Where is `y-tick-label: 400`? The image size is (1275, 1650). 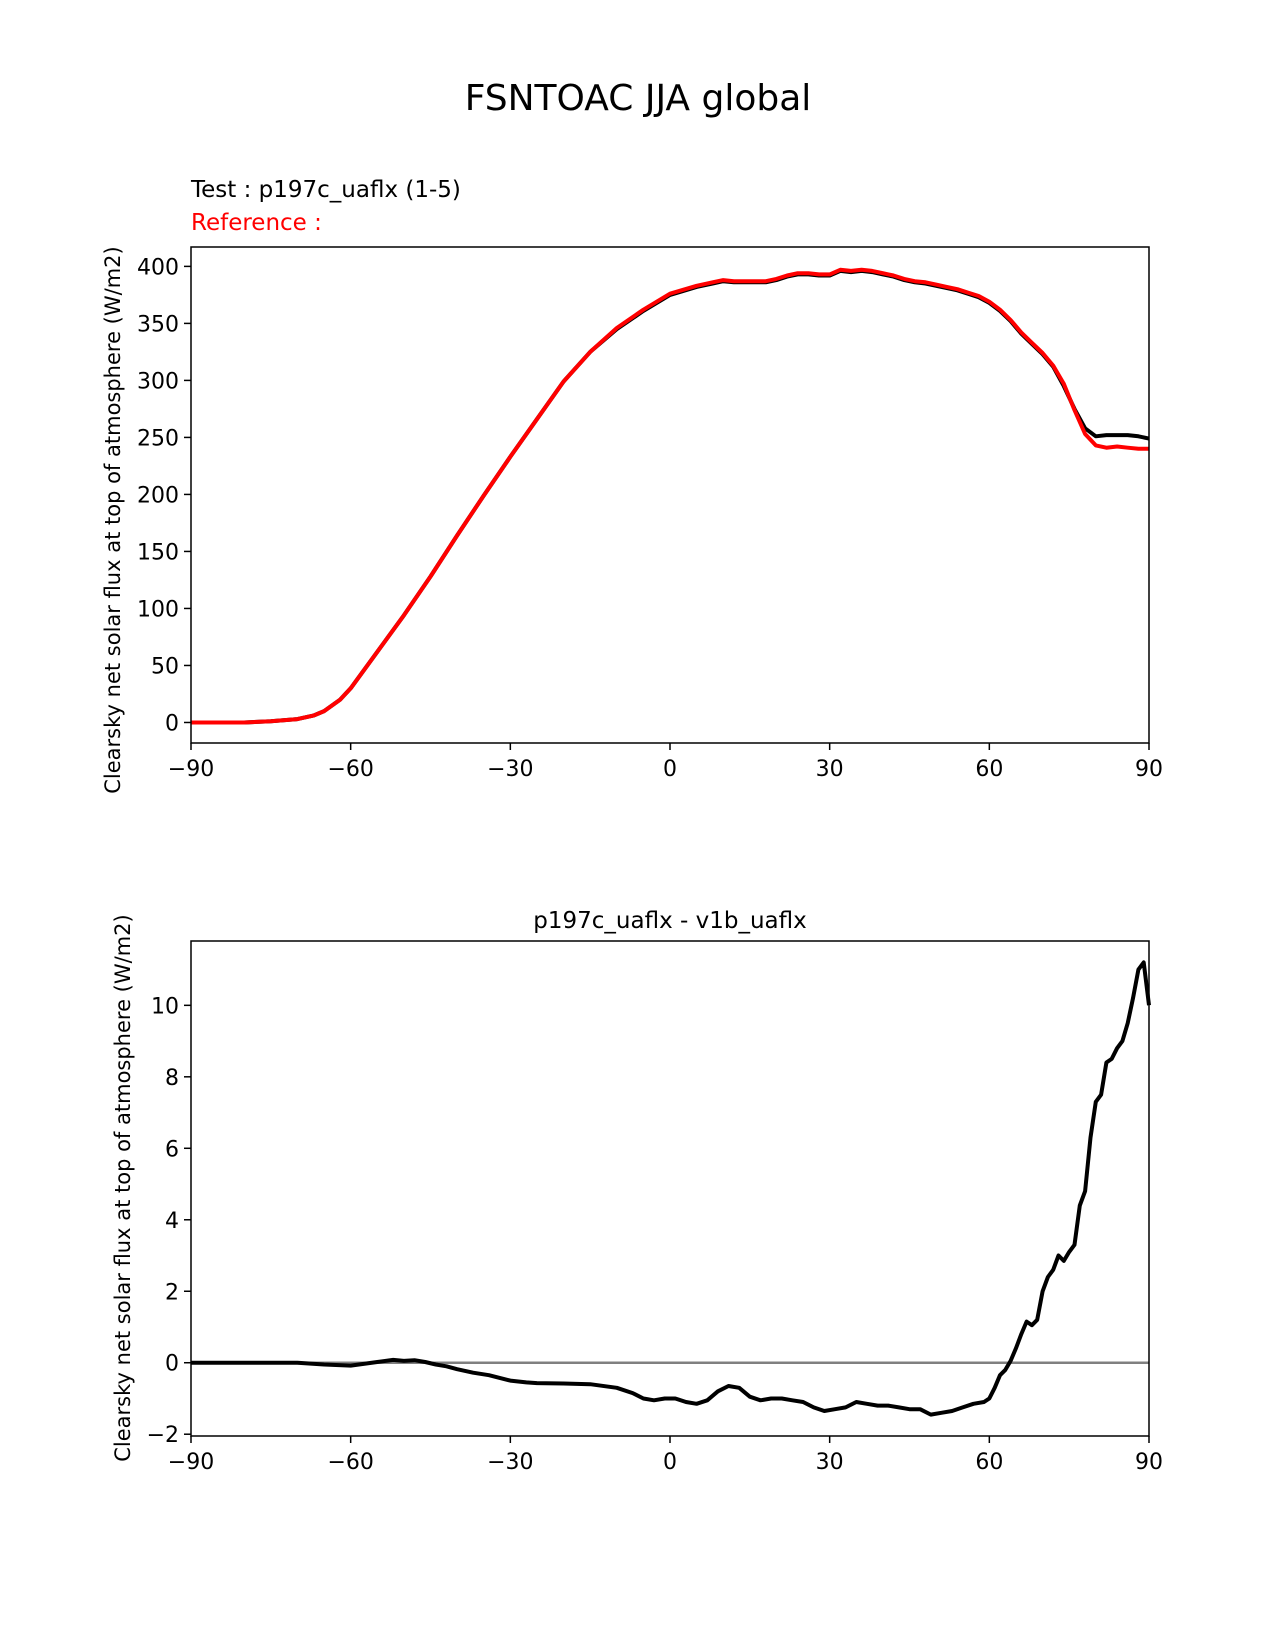 y-tick-label: 400 is located at coordinates (158, 267).